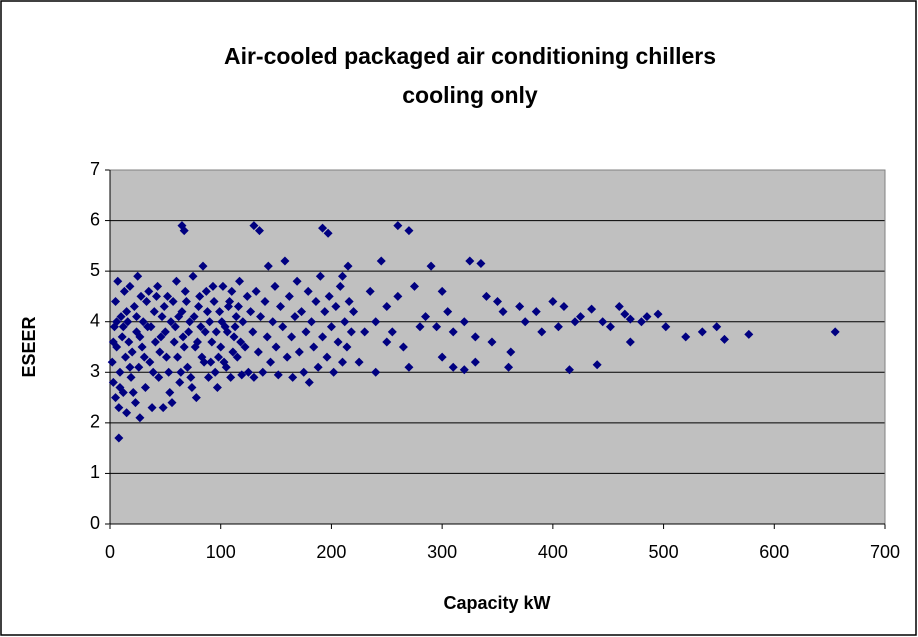 The height and width of the screenshot is (637, 918). Describe the element at coordinates (470, 95) in the screenshot. I see `chart-title: cooling only` at that location.